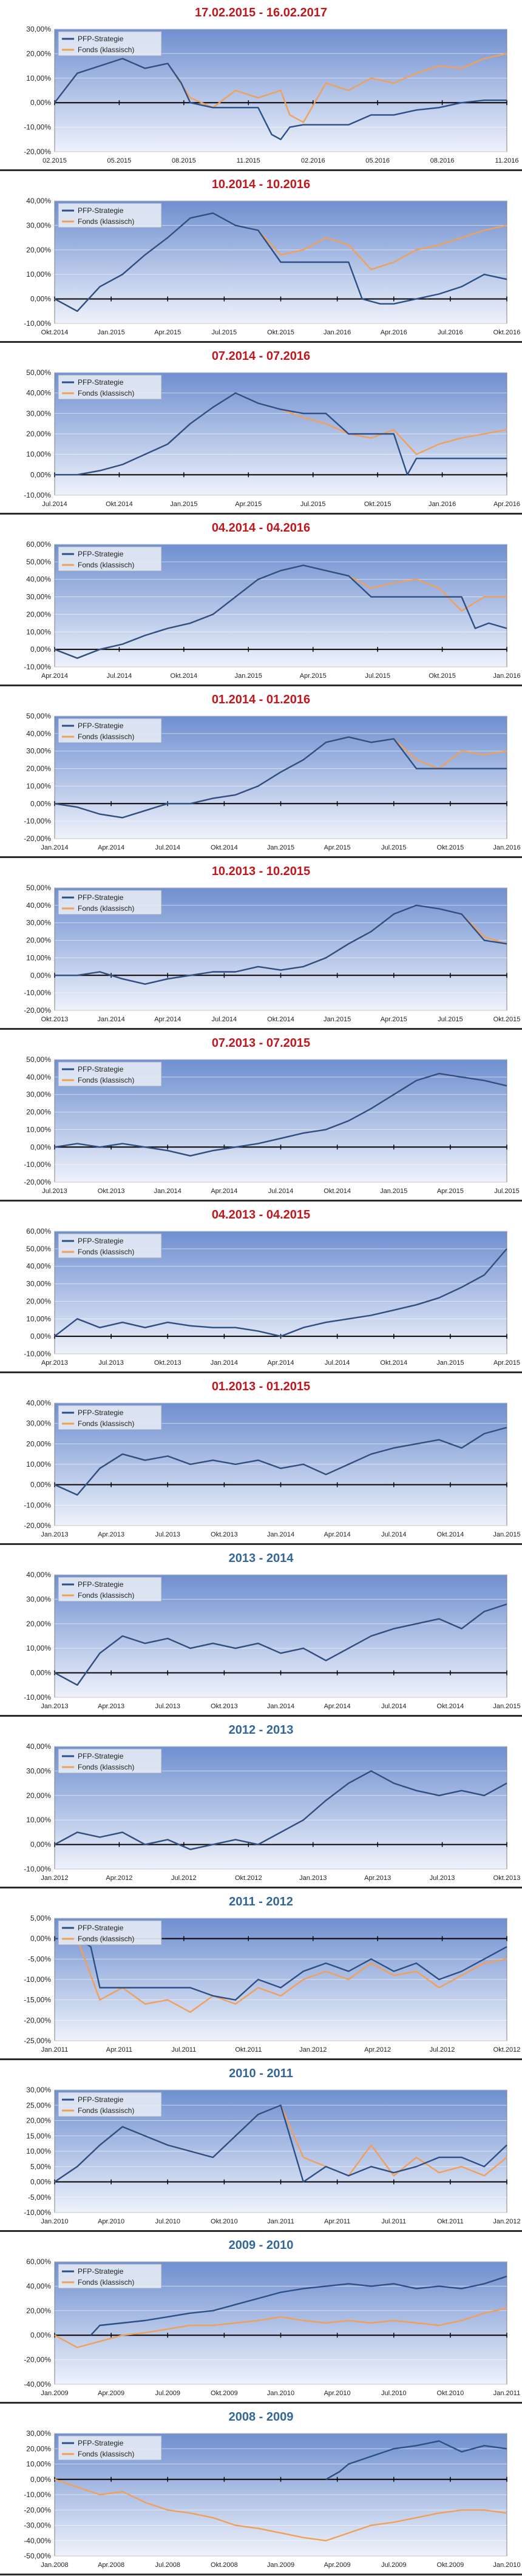 The image size is (522, 2576). Describe the element at coordinates (167, 2221) in the screenshot. I see `x-tick-label: Jul.2010` at that location.